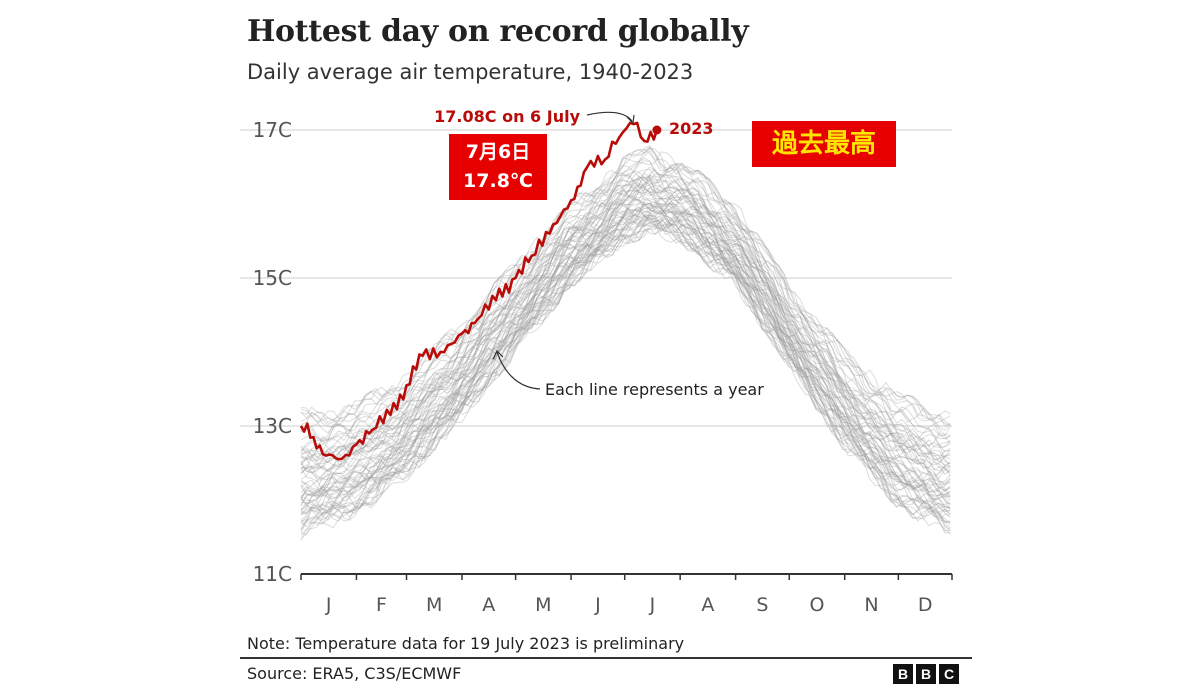 The image size is (1200, 688). What do you see at coordinates (507, 116) in the screenshot?
I see `peak-annotation: 17.08C on 6 July` at bounding box center [507, 116].